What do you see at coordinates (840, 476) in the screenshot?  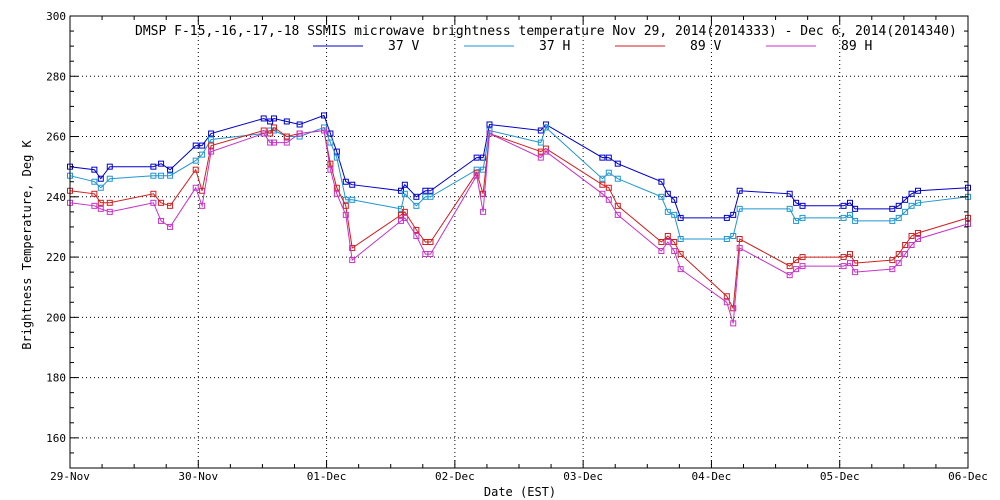 I see `x-tick-label: 05-Dec` at bounding box center [840, 476].